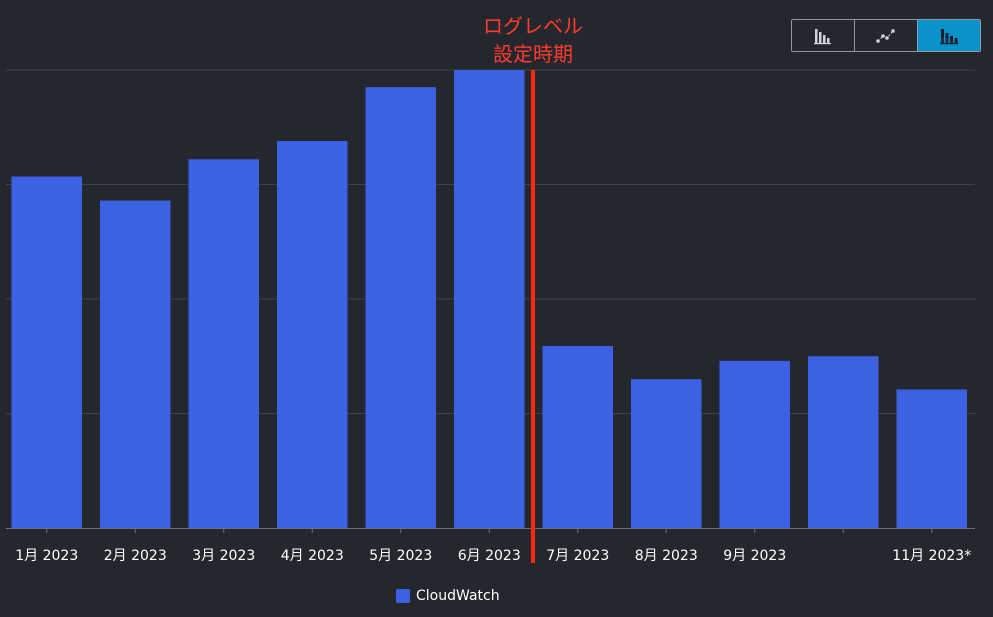  What do you see at coordinates (754, 556) in the screenshot?
I see `x-tick-label: 9月 2023` at bounding box center [754, 556].